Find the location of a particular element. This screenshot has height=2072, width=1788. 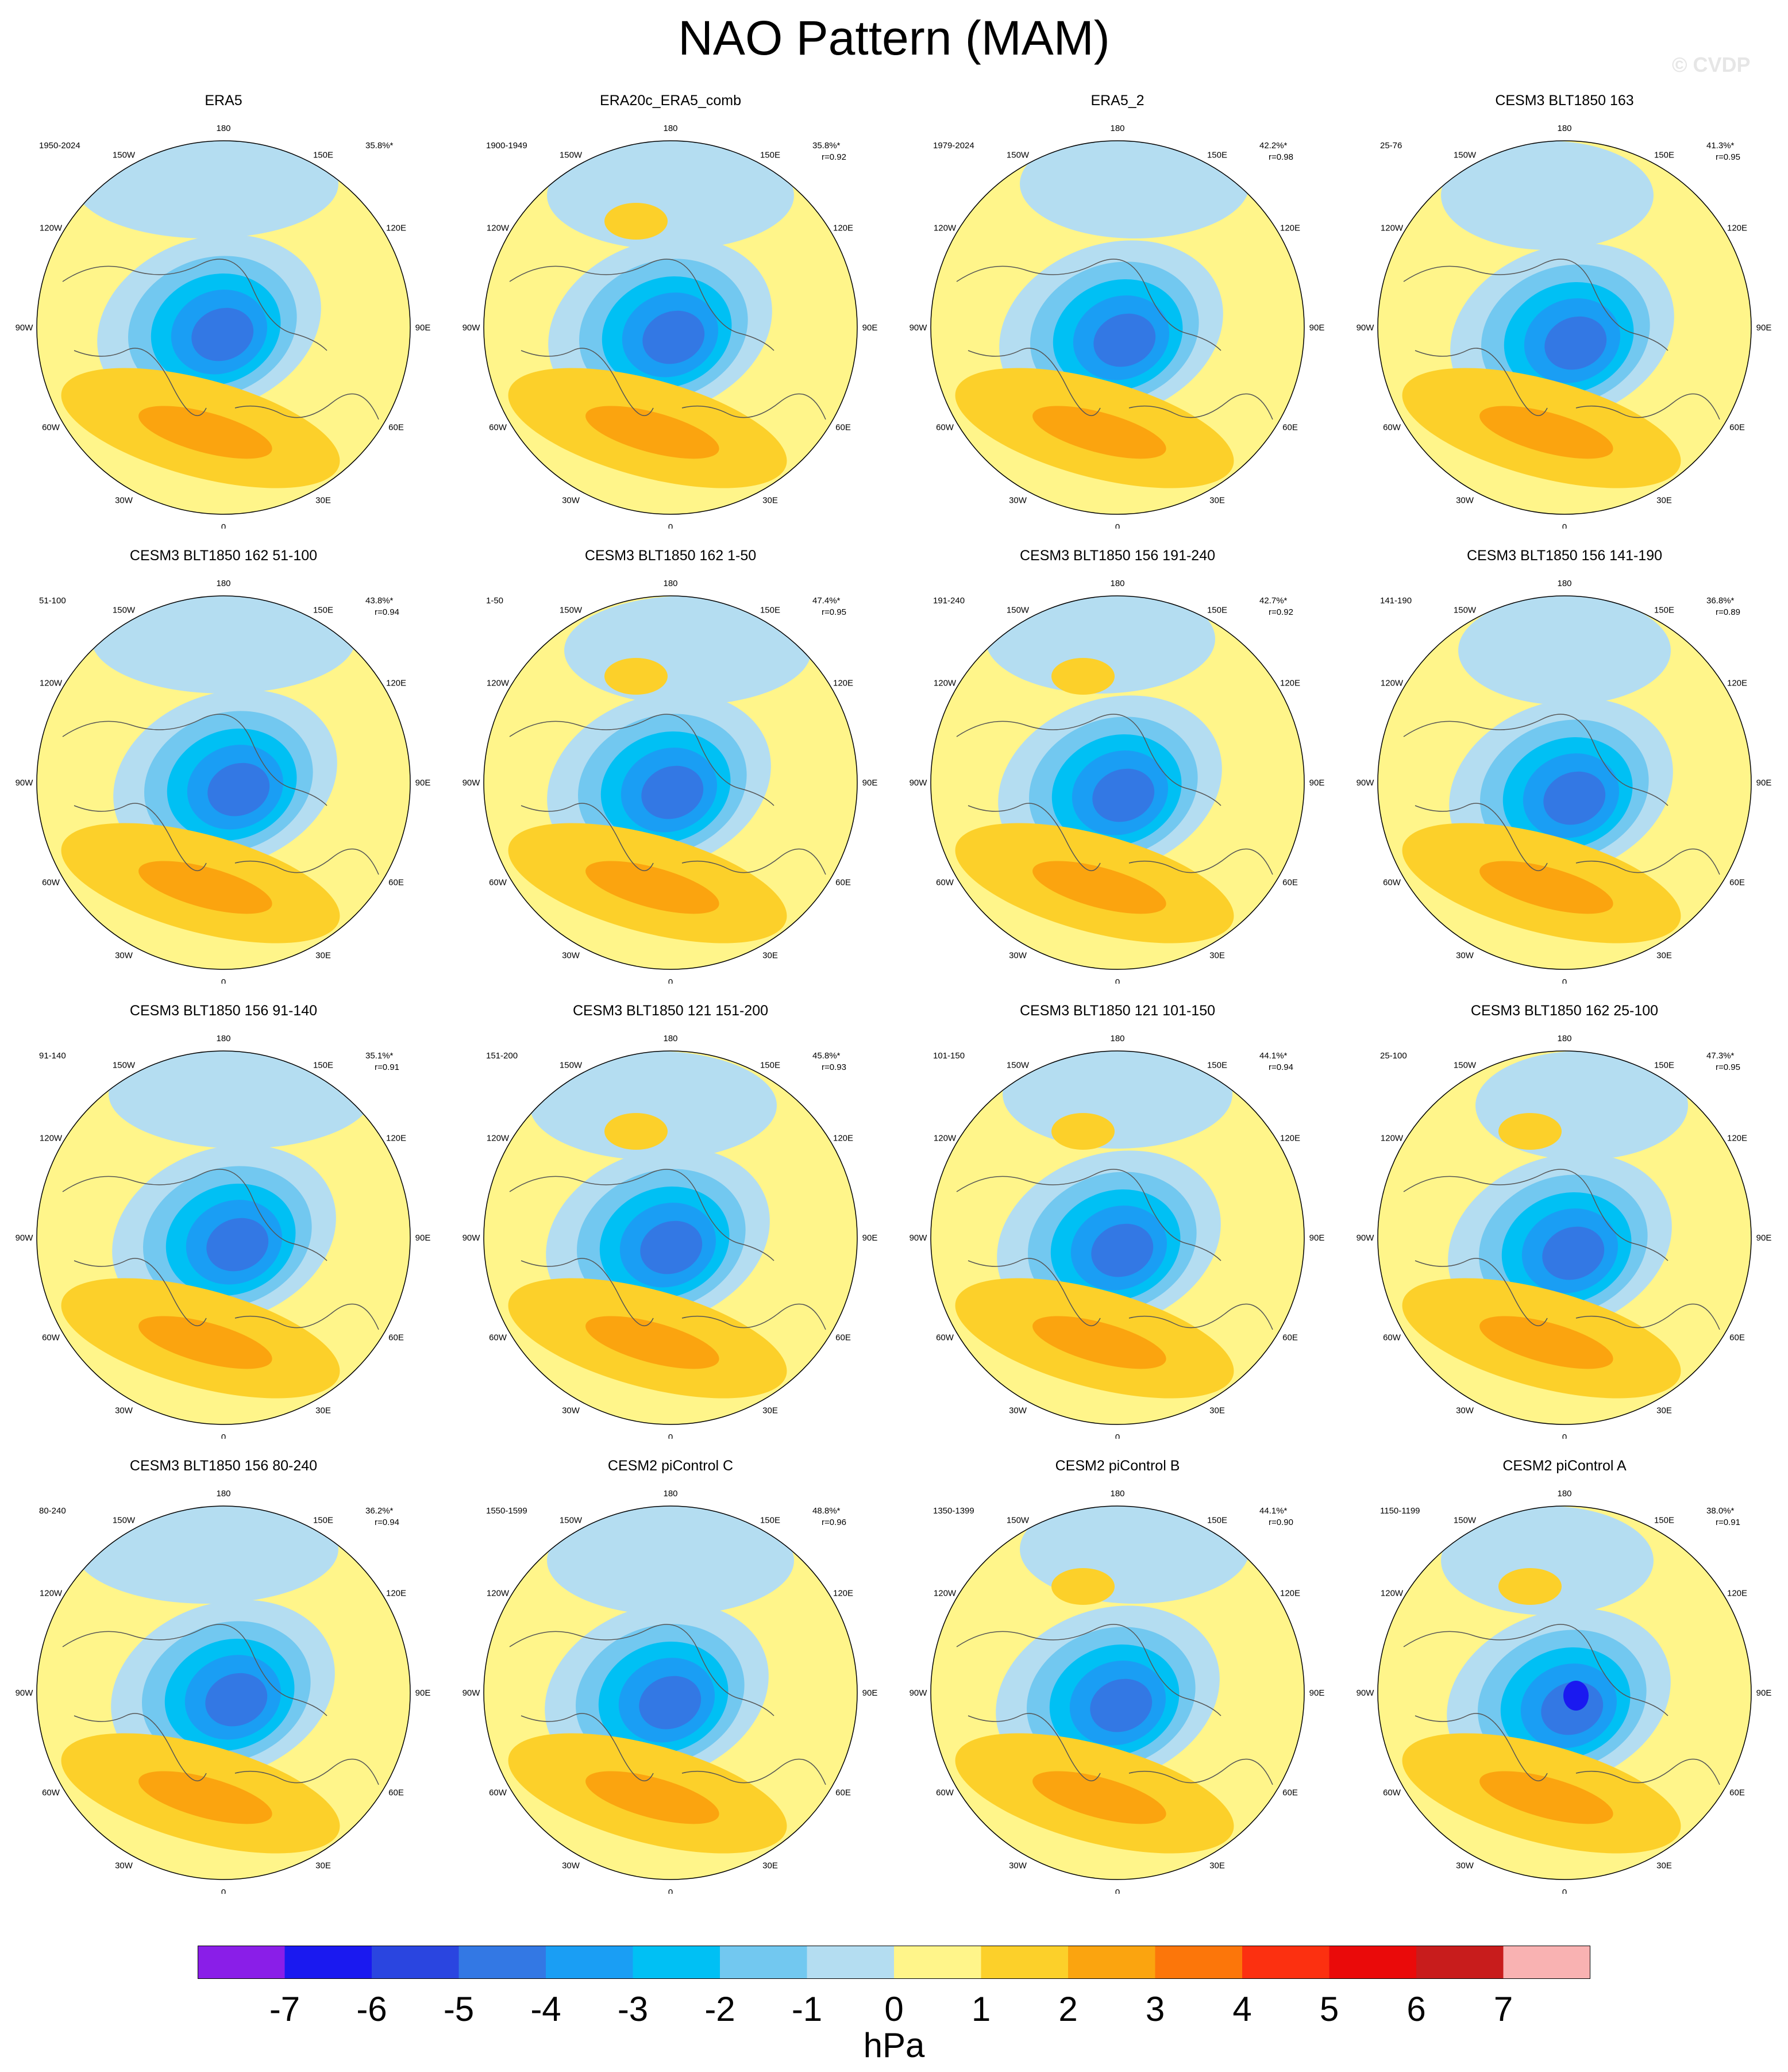

correlation-label: r=0.94 is located at coordinates (387, 612).